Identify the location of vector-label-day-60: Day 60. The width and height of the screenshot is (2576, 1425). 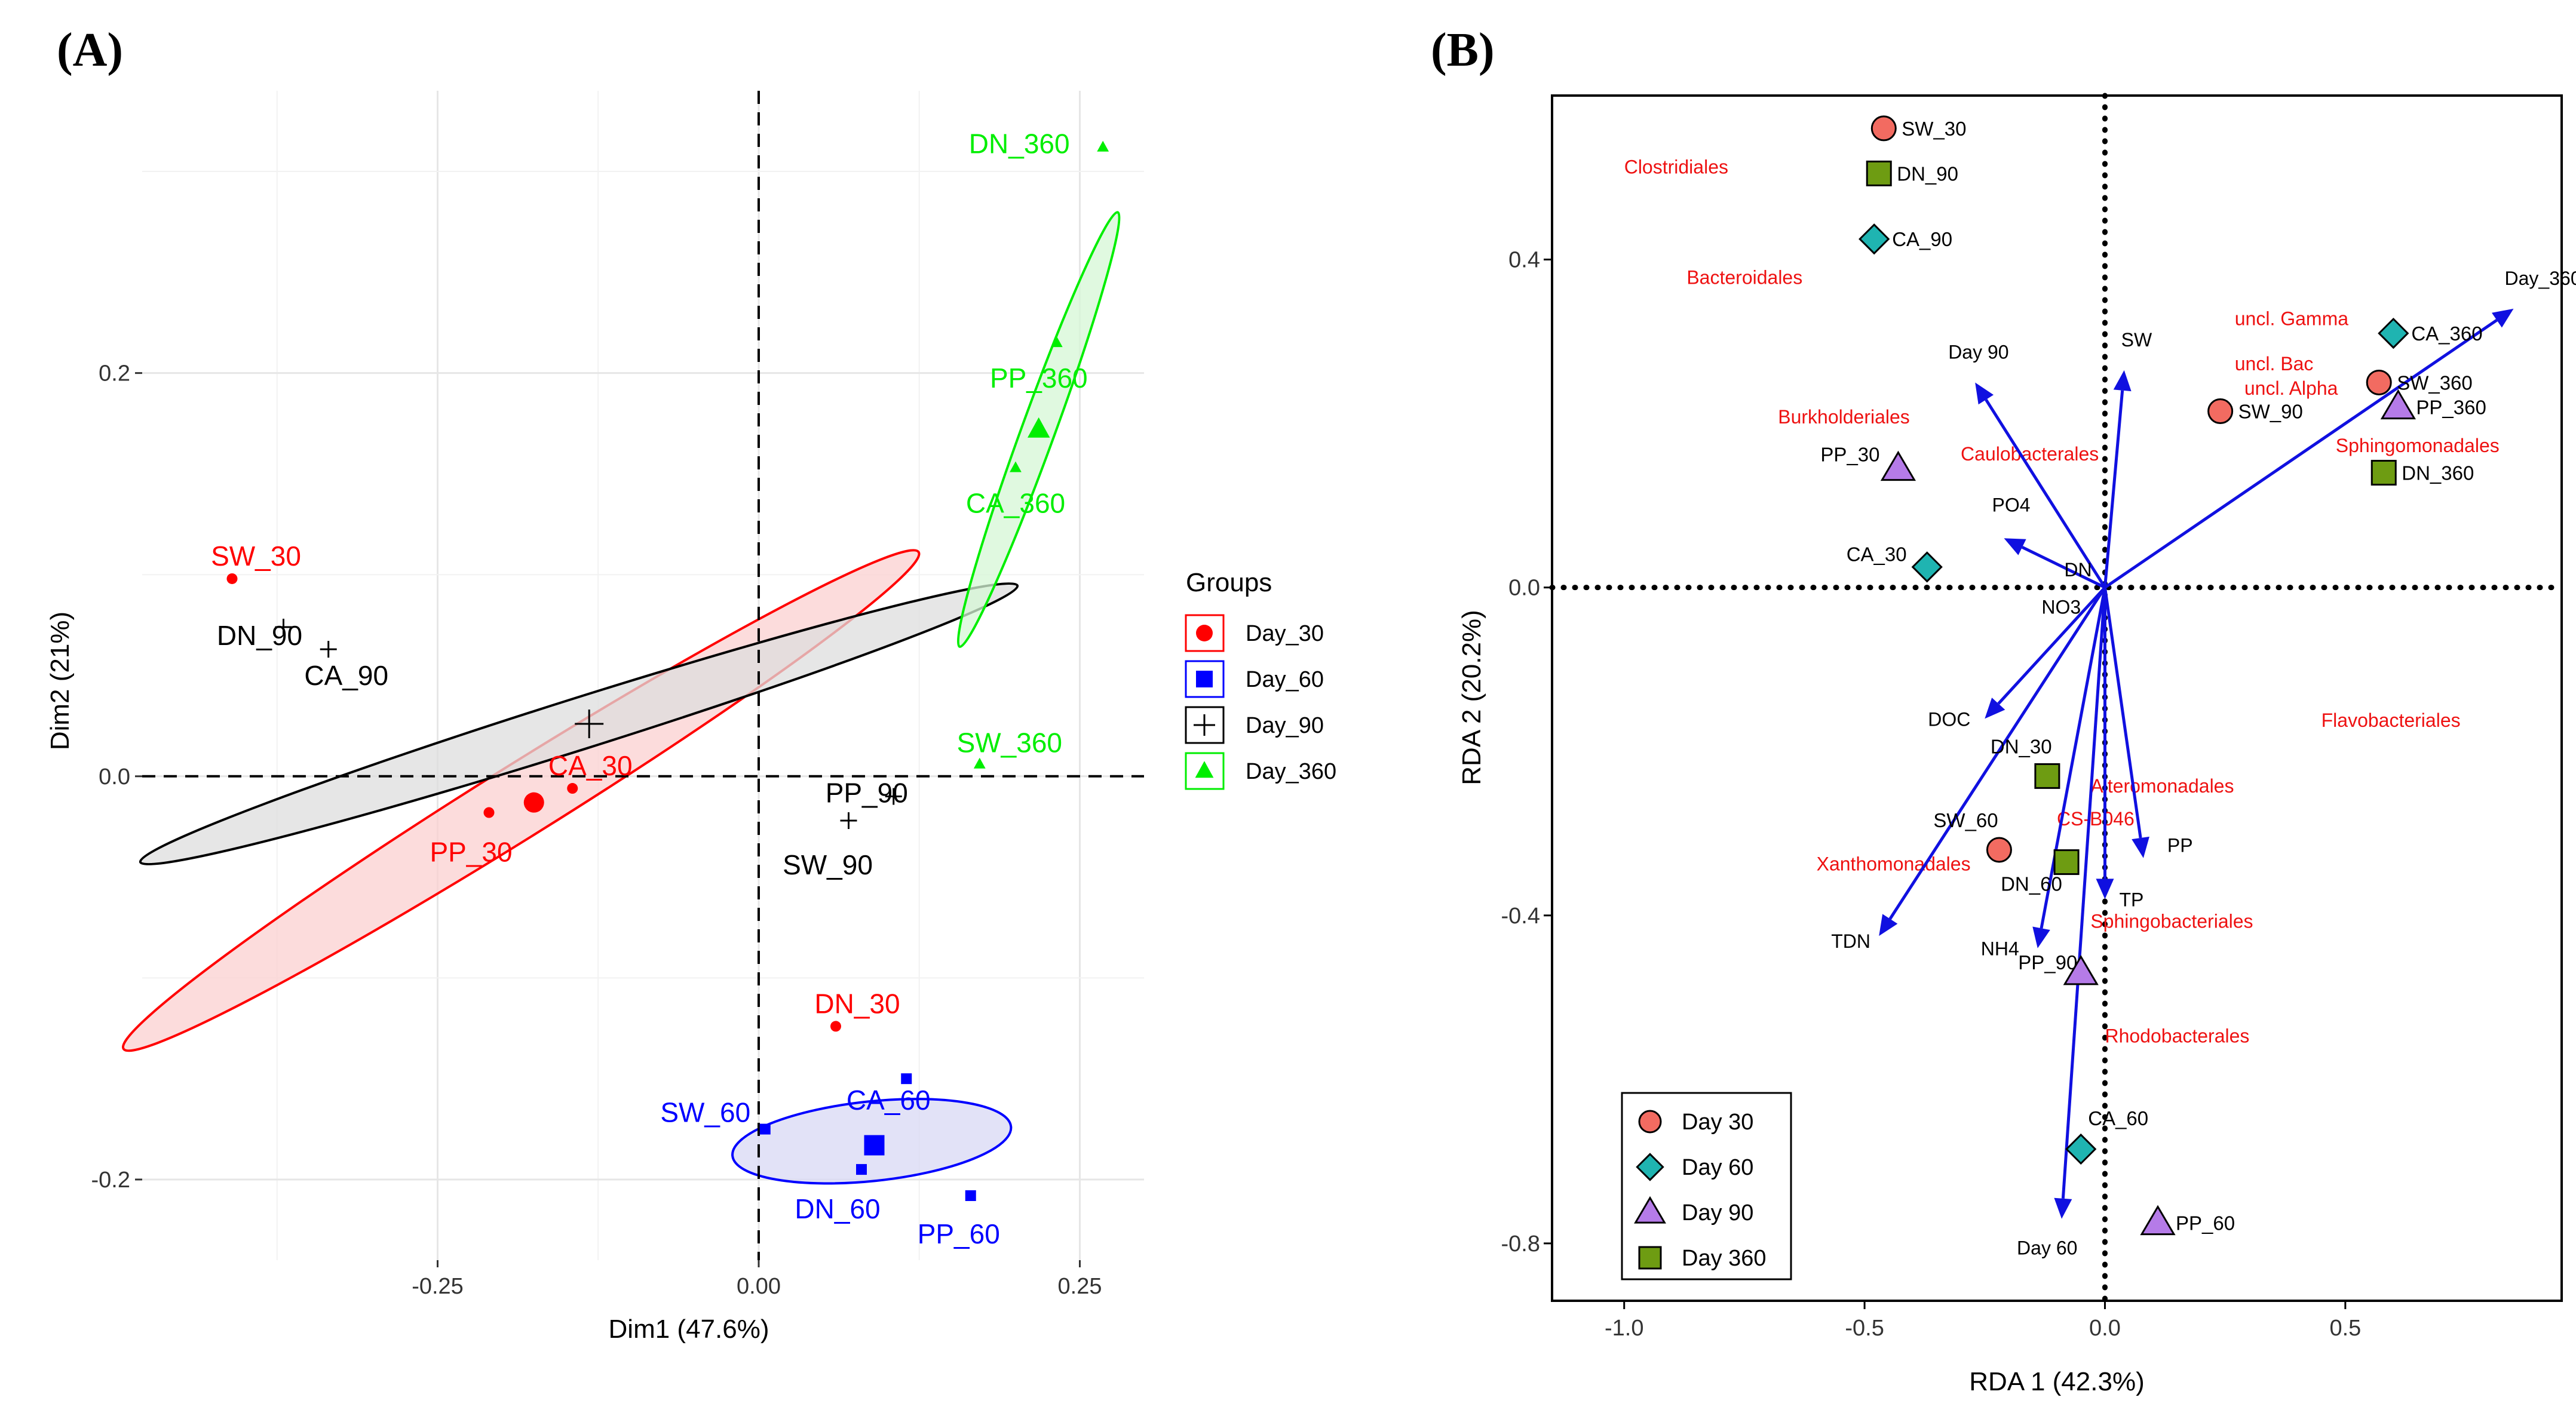
(2047, 1248).